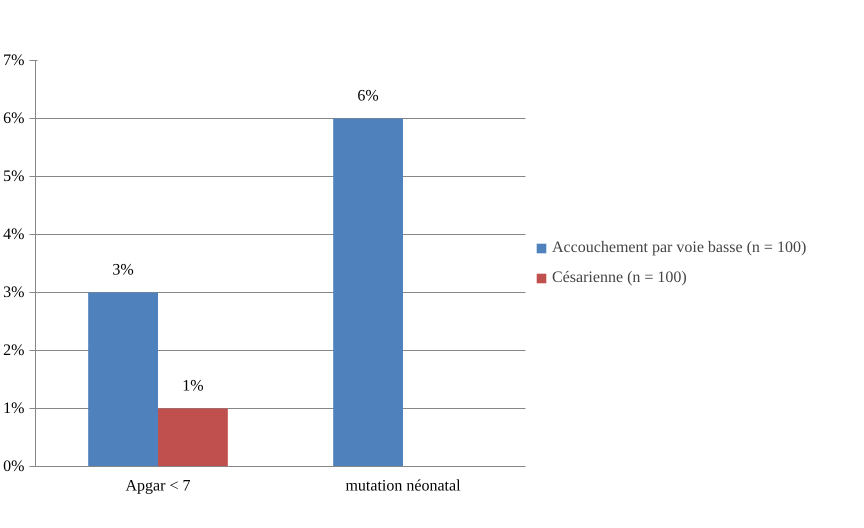  I want to click on data-label: 1%, so click(193, 385).